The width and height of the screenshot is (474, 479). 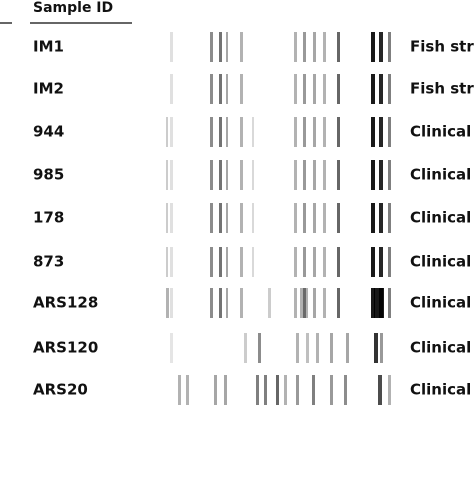 I want to click on sample-id: IM2, so click(x=48, y=89).